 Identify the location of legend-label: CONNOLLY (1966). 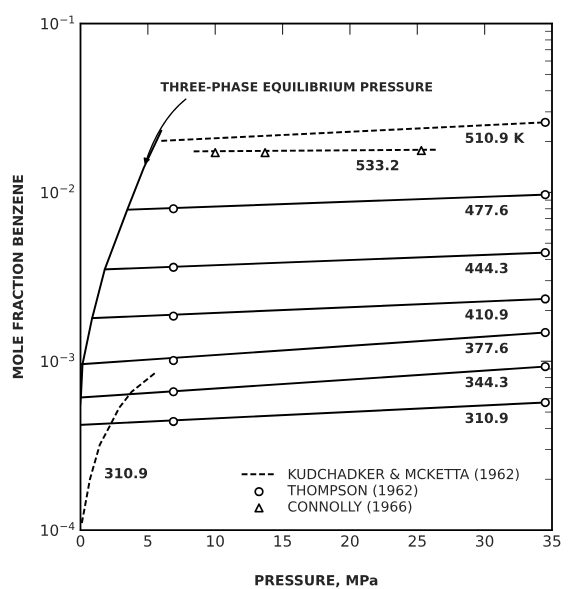
(350, 507).